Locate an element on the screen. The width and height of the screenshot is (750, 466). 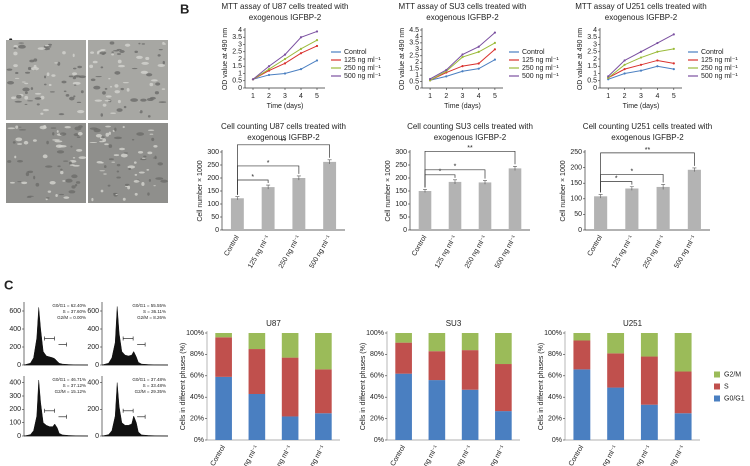
legend-swatch is located at coordinates (717, 398).